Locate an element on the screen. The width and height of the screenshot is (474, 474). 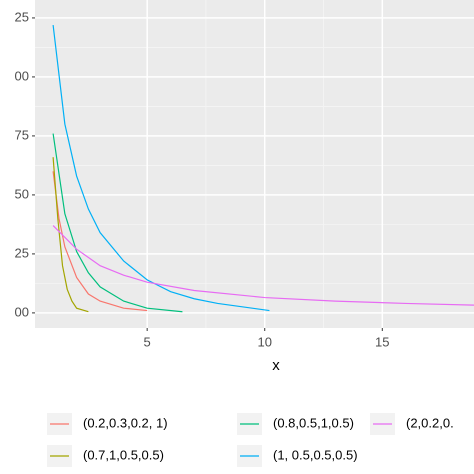
x-tick-label: 5 is located at coordinates (147, 341).